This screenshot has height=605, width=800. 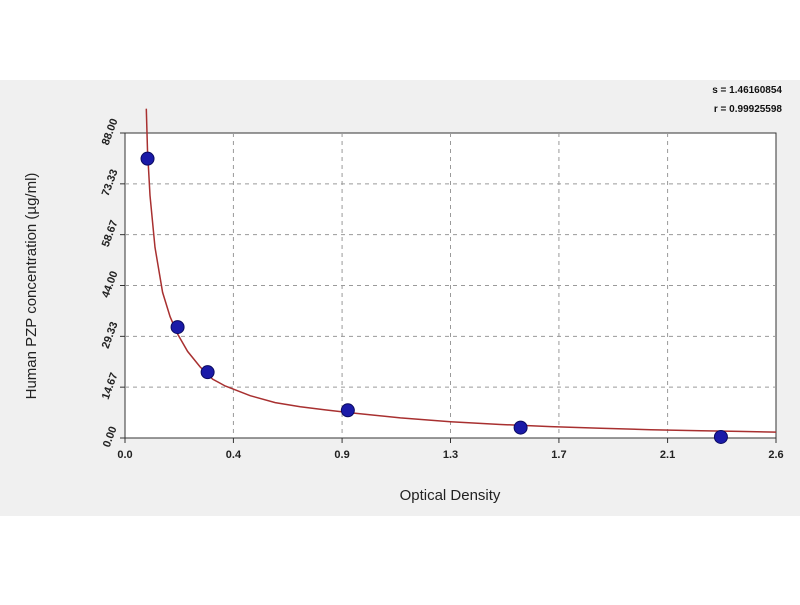 I want to click on x-tick-label: 0.4, so click(x=234, y=455).